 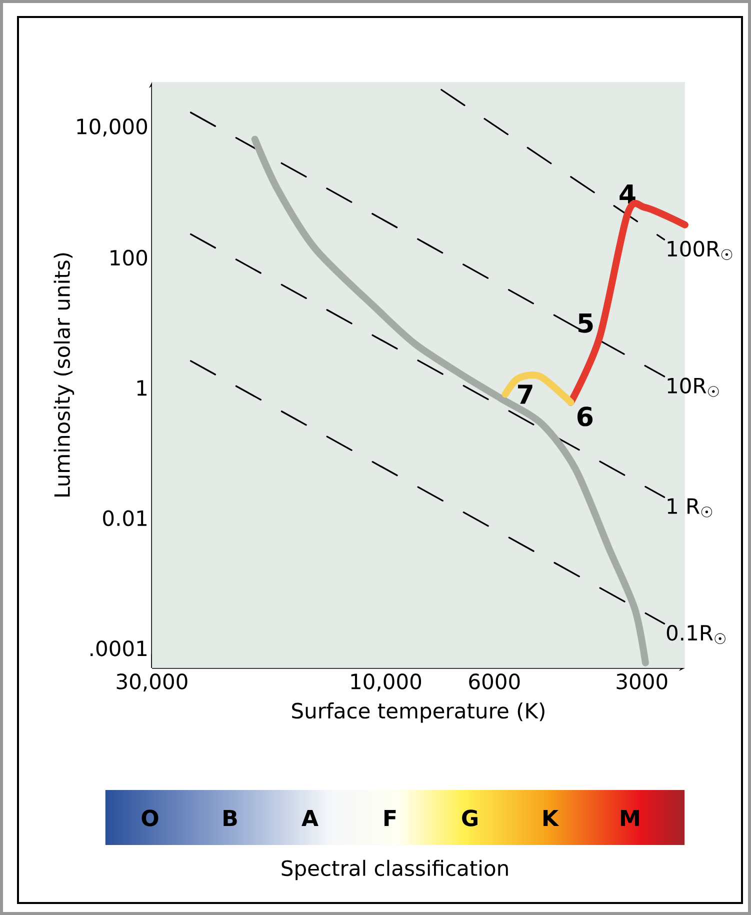 I want to click on y-tick-label: 1, so click(x=141, y=388).